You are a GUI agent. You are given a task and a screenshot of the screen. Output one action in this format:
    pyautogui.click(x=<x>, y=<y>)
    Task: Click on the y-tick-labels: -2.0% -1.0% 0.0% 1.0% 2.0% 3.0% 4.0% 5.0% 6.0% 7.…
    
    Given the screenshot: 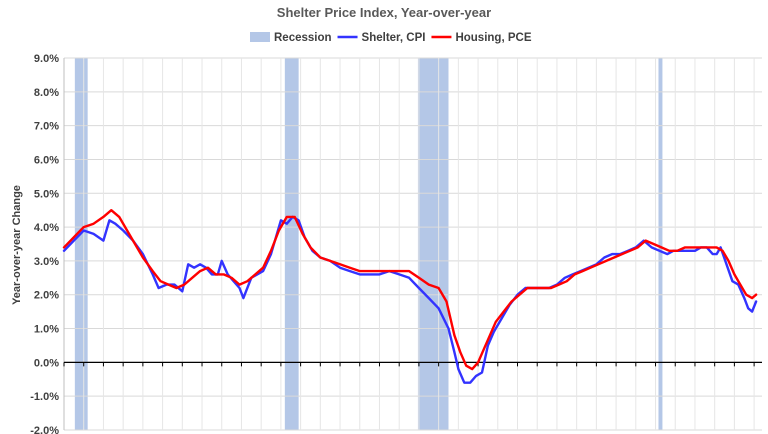 What is the action you would take?
    pyautogui.click(x=44, y=243)
    